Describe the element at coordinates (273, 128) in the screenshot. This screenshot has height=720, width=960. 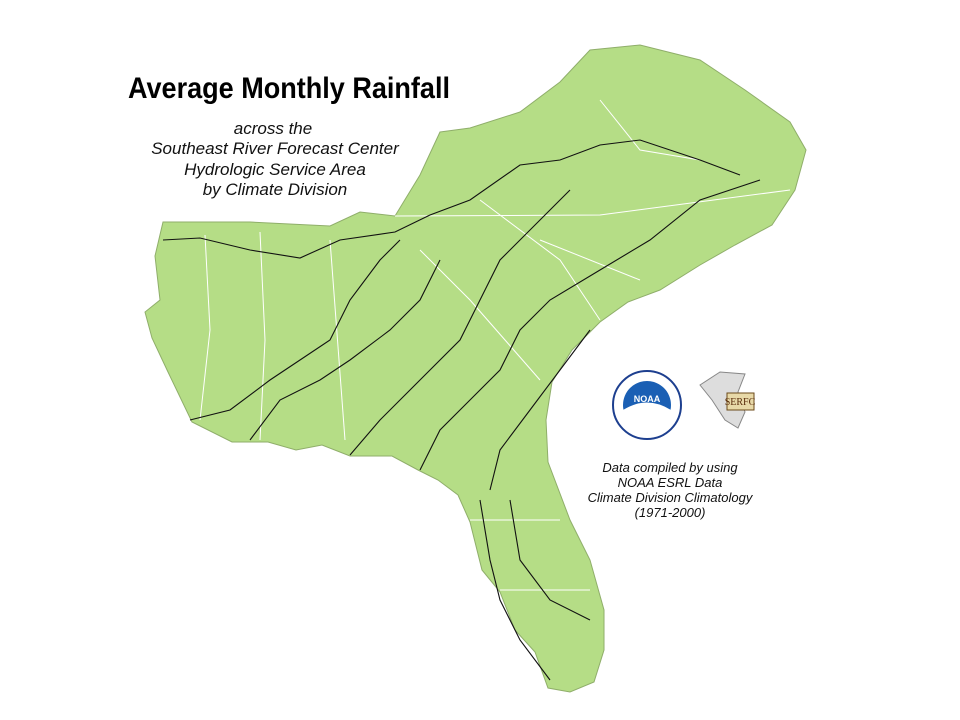
I see `subtitle-line: across the` at that location.